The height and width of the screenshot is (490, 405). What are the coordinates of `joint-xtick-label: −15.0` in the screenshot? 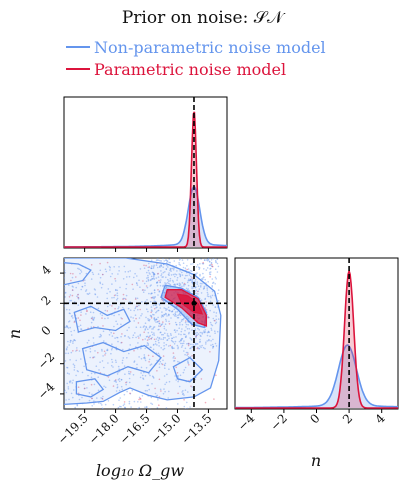 It's located at (166, 429).